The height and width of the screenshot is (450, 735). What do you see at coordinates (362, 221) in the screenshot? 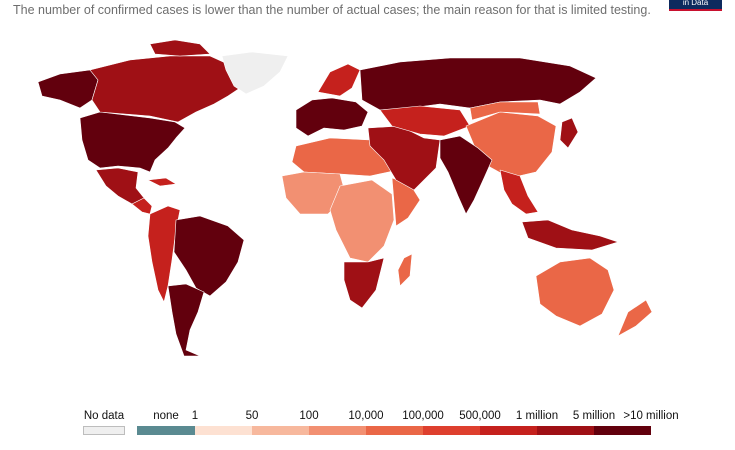
I see `map-region-central-africa` at bounding box center [362, 221].